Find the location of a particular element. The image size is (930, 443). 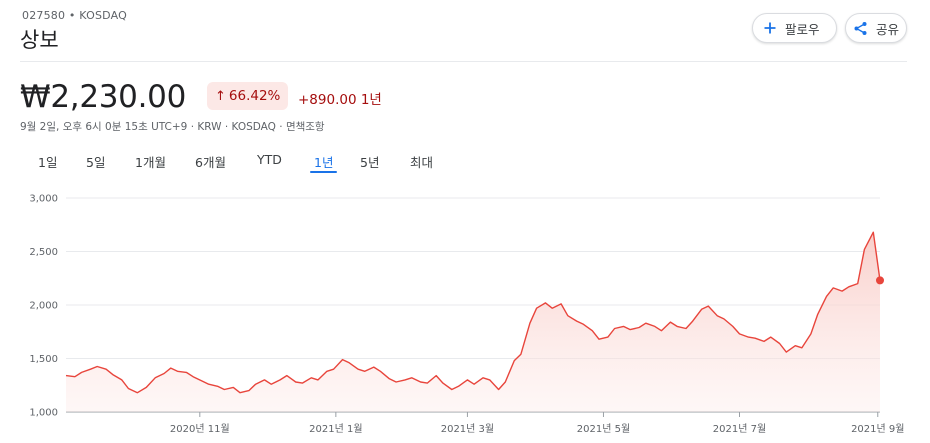

share-icon is located at coordinates (860, 28).